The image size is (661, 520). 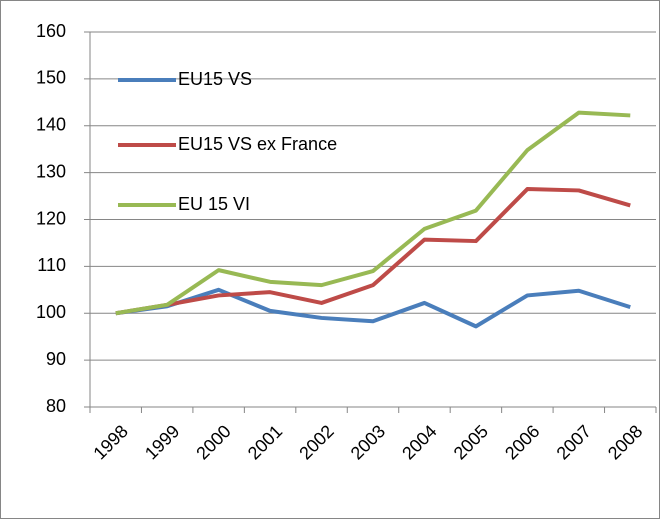 I want to click on y-tick-label: 140, so click(x=51, y=125).